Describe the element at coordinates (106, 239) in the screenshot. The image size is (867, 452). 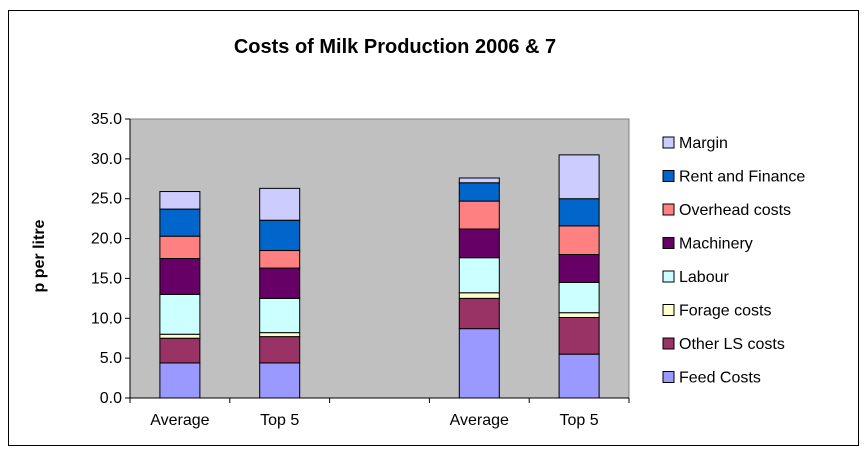
I see `y-tick-label: 20.0` at that location.